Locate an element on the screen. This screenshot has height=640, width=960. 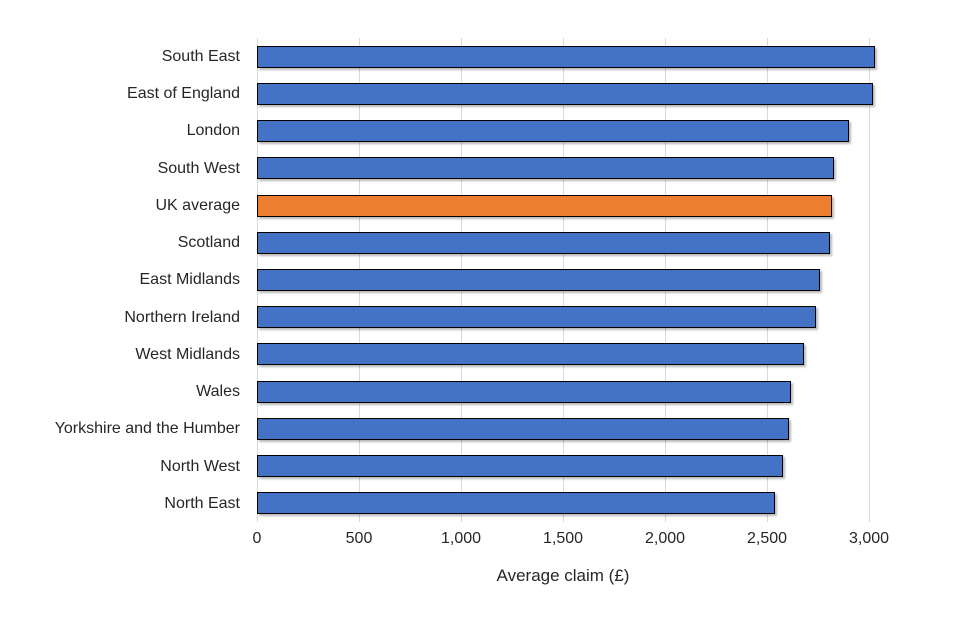
x-tick-label-1000: 1,000 is located at coordinates (461, 538).